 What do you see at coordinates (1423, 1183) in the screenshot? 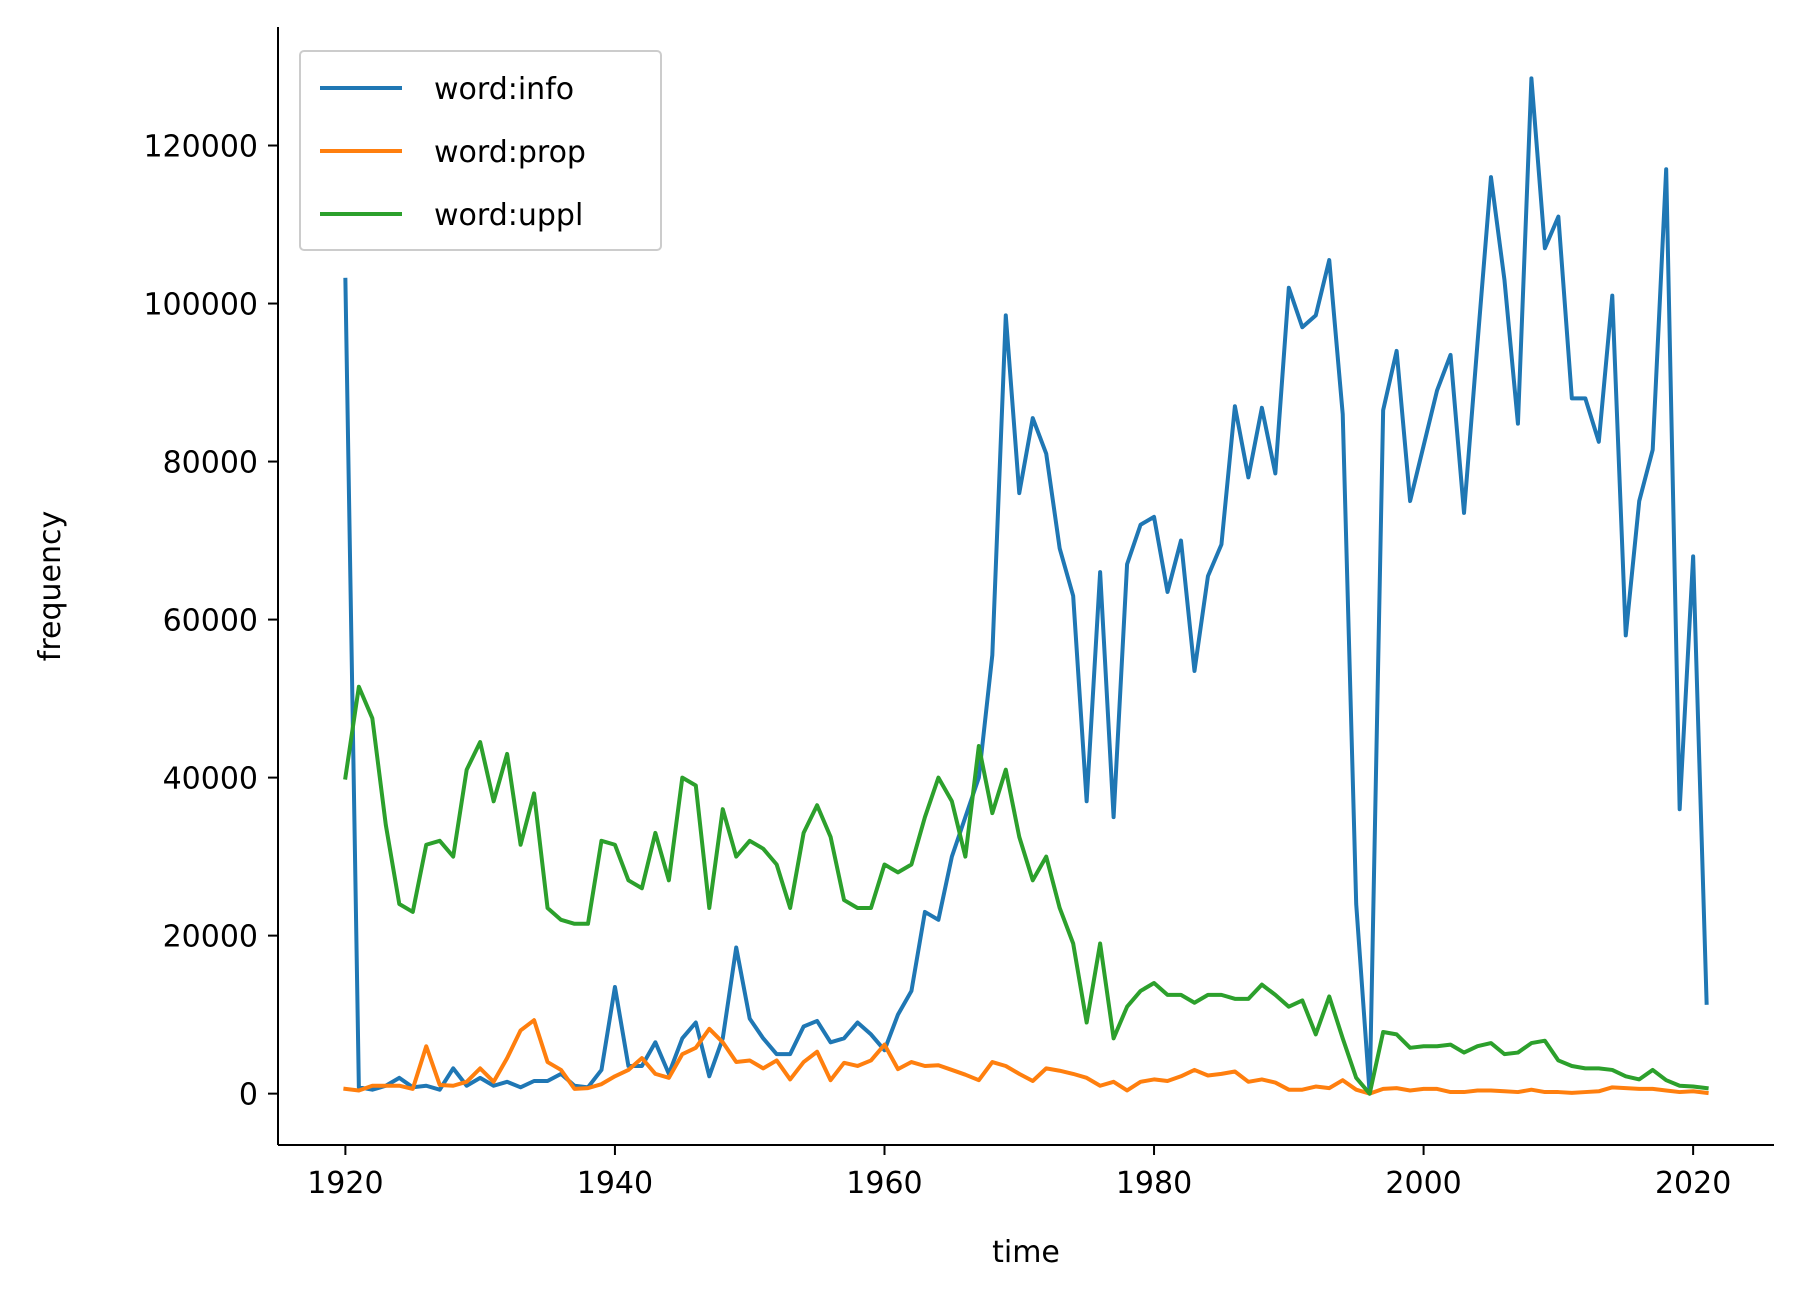
I see `x-tick-label: 2000` at bounding box center [1423, 1183].